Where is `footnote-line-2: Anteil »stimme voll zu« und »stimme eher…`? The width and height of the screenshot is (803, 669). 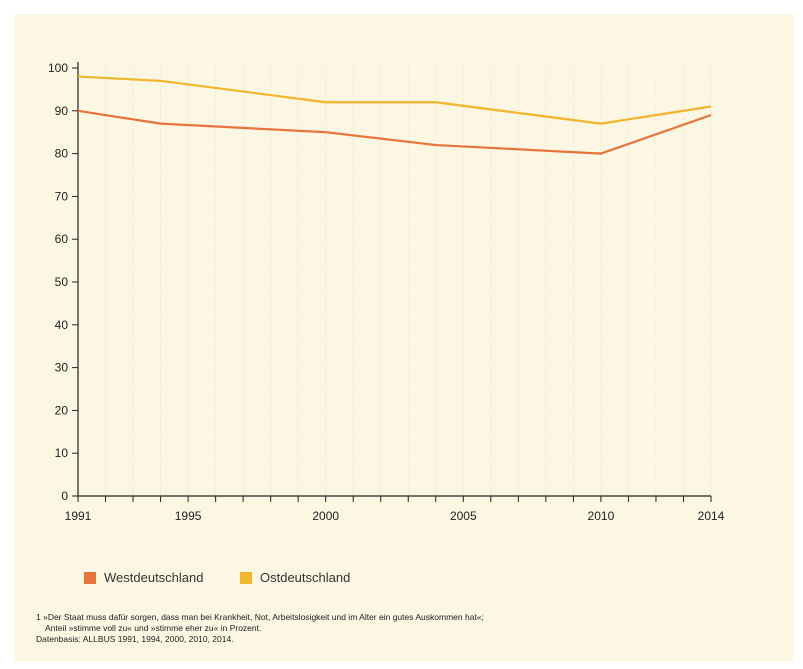 footnote-line-2: Anteil »stimme voll zu« und »stimme eher… is located at coordinates (149, 628).